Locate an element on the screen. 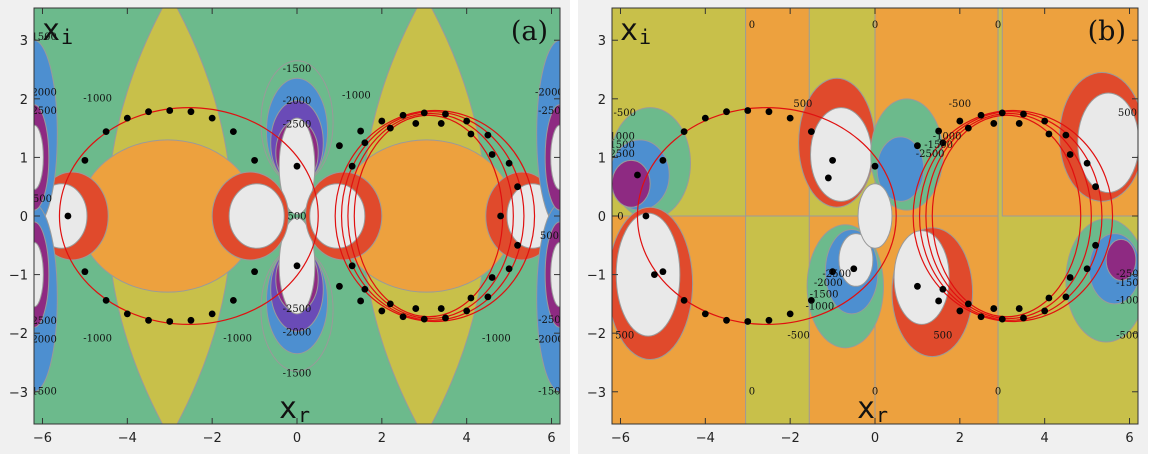 The image size is (1152, 454). x-axis-label-subscript: r is located at coordinates (304, 415).